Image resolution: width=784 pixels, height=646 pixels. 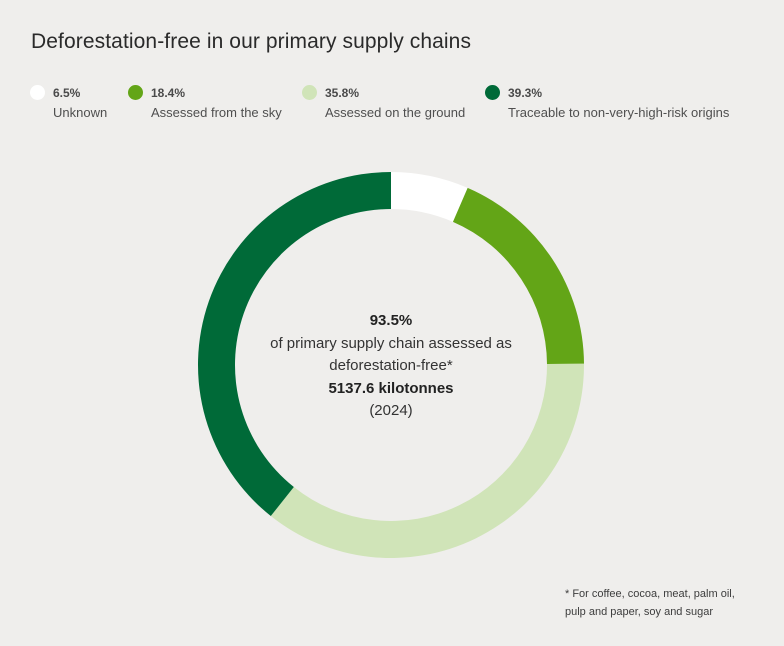 What do you see at coordinates (525, 93) in the screenshot?
I see `legend-value-traceable: 39.3%` at bounding box center [525, 93].